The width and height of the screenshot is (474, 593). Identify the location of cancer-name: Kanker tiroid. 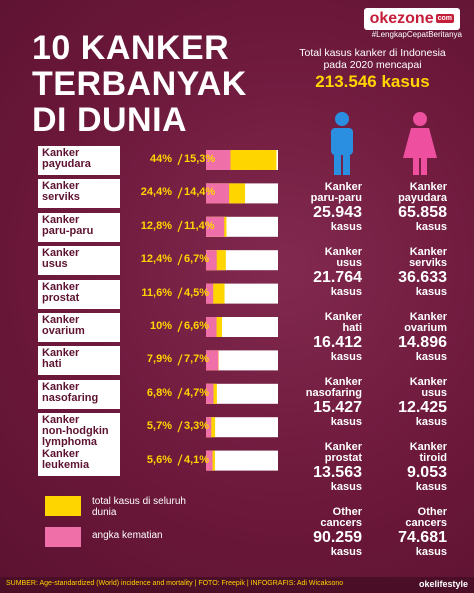
(428, 453).